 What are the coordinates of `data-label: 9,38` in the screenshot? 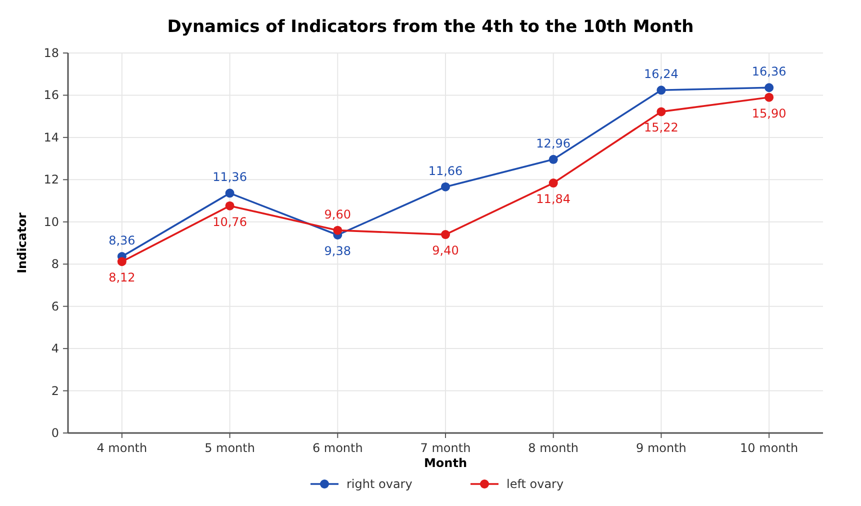 It's located at (337, 251).